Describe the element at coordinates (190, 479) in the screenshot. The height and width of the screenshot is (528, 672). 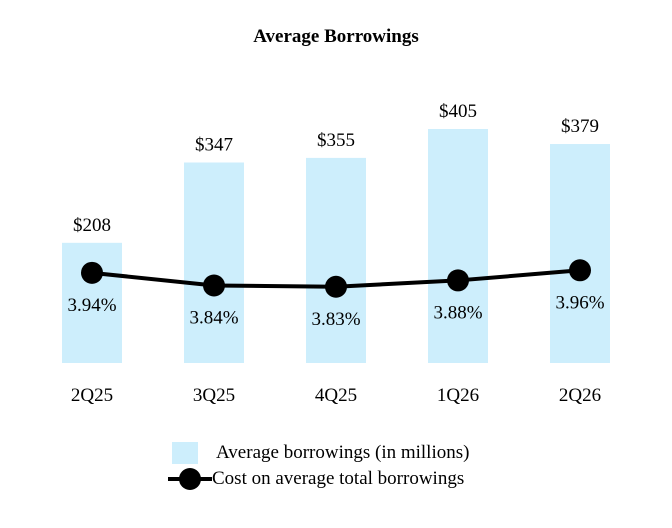
I see `legend-line-swatch` at that location.